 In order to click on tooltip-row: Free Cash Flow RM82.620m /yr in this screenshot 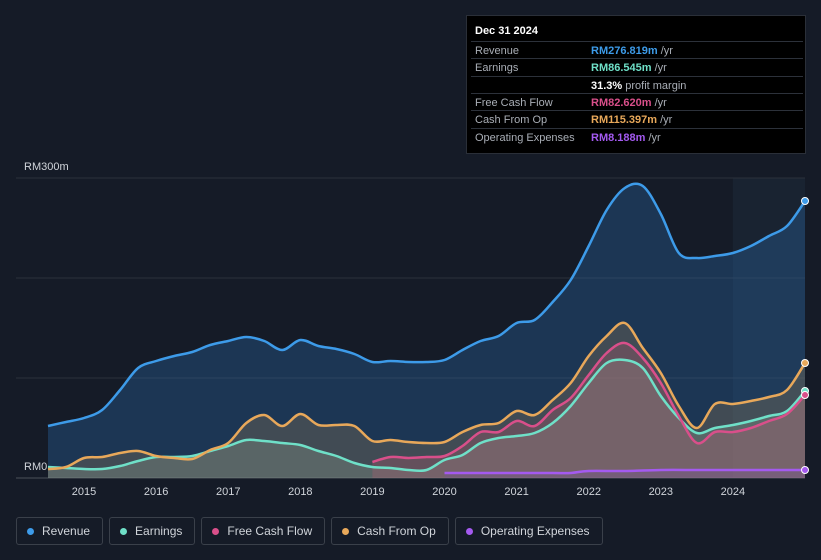, I will do `click(637, 101)`.